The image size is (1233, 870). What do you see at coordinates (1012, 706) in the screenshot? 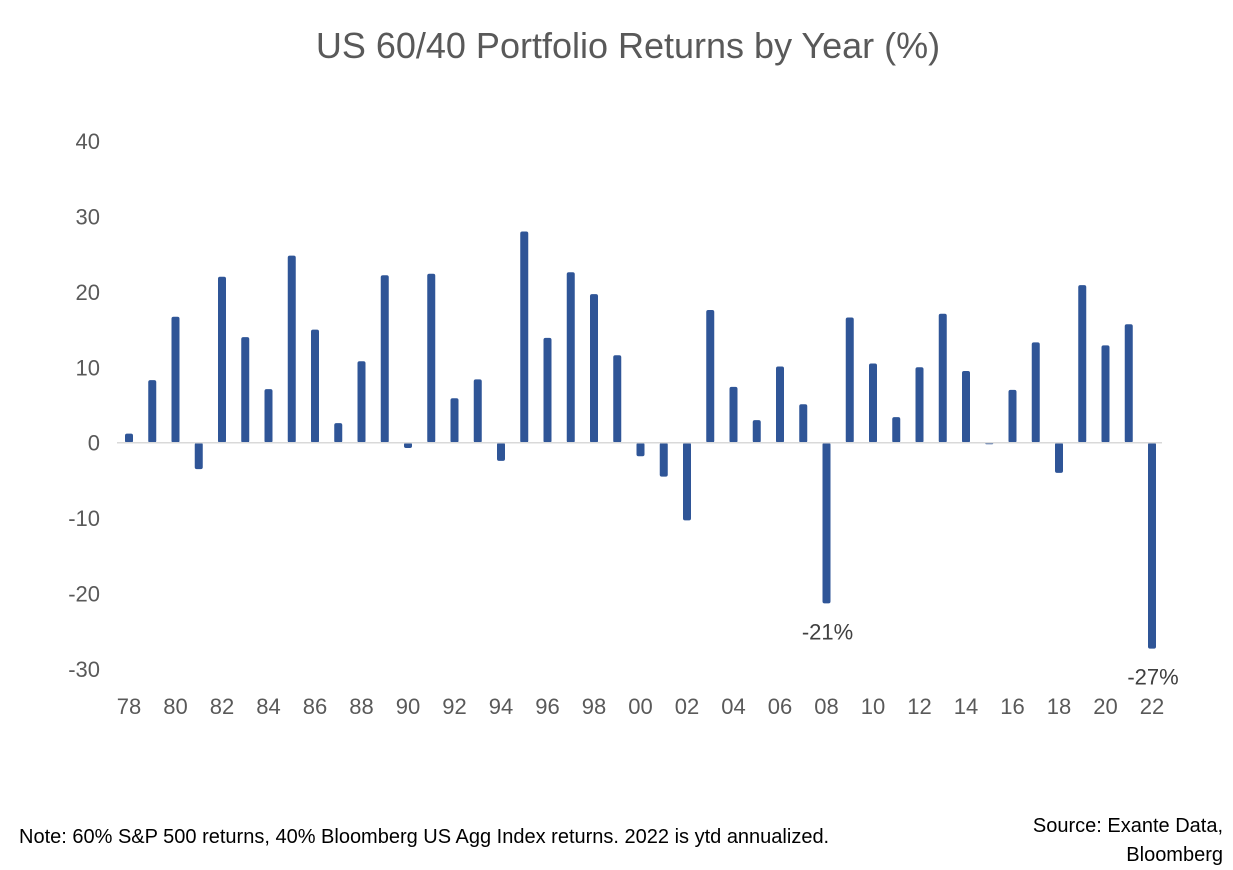
I see `x-tick-label: 16` at bounding box center [1012, 706].